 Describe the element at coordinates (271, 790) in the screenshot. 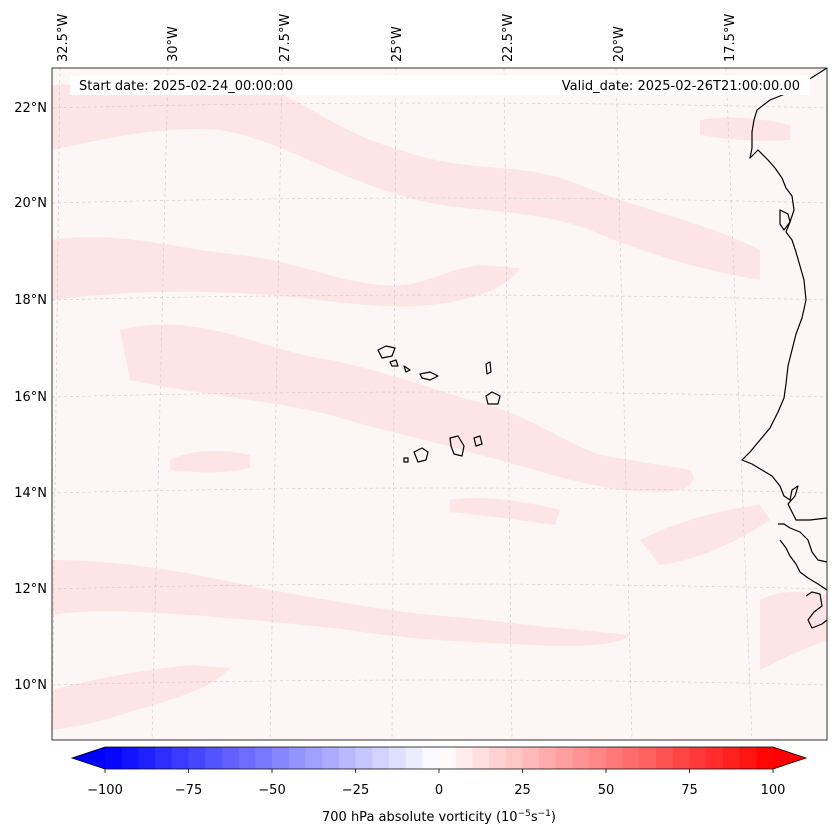

I see `colorbar-tick-label: −50` at that location.